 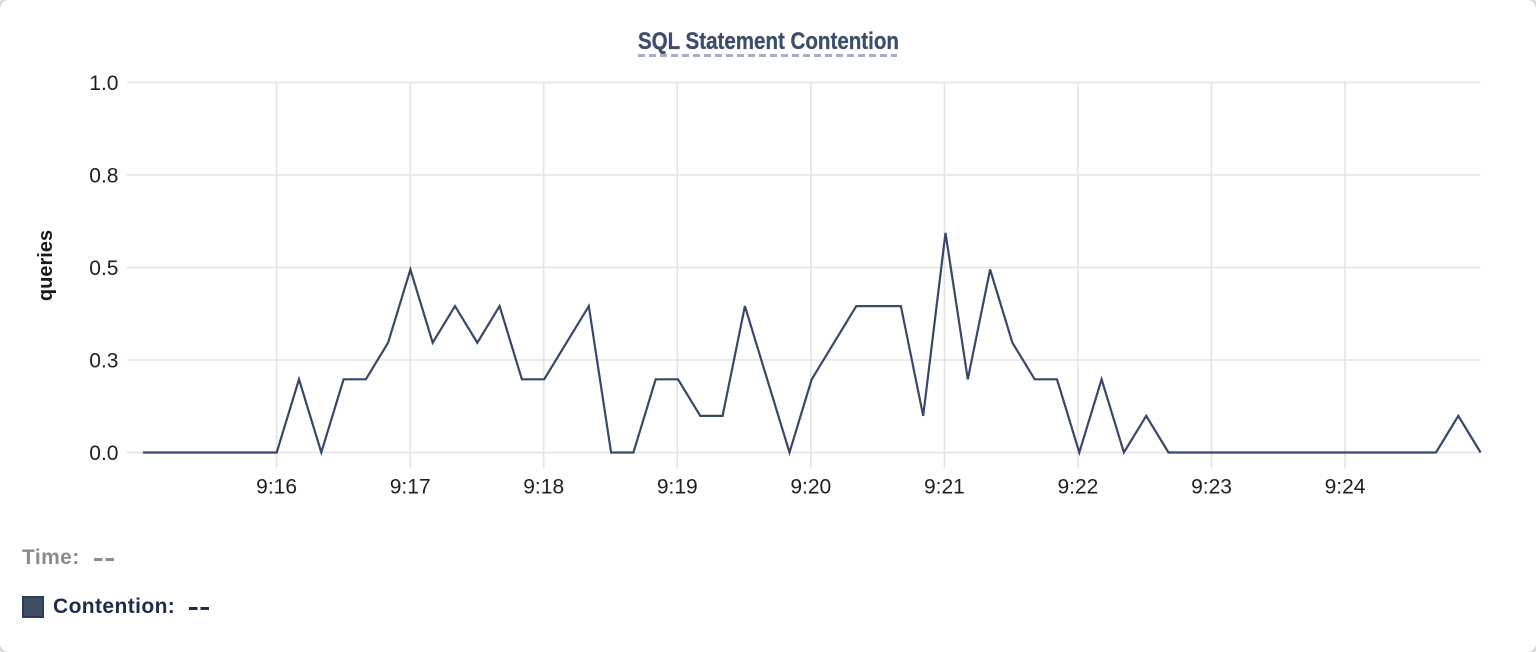 I want to click on svg-text: 9:18, so click(x=543, y=487).